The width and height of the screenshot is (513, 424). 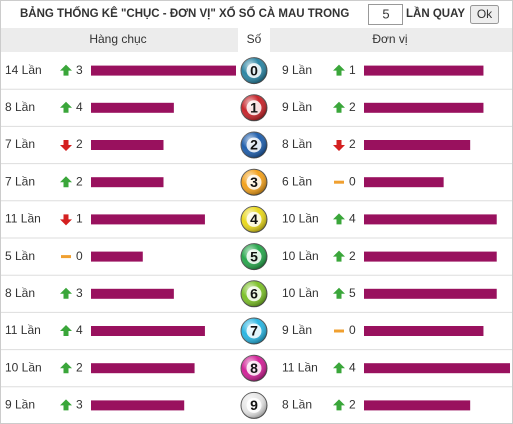 I want to click on header-bar, so click(x=256, y=14).